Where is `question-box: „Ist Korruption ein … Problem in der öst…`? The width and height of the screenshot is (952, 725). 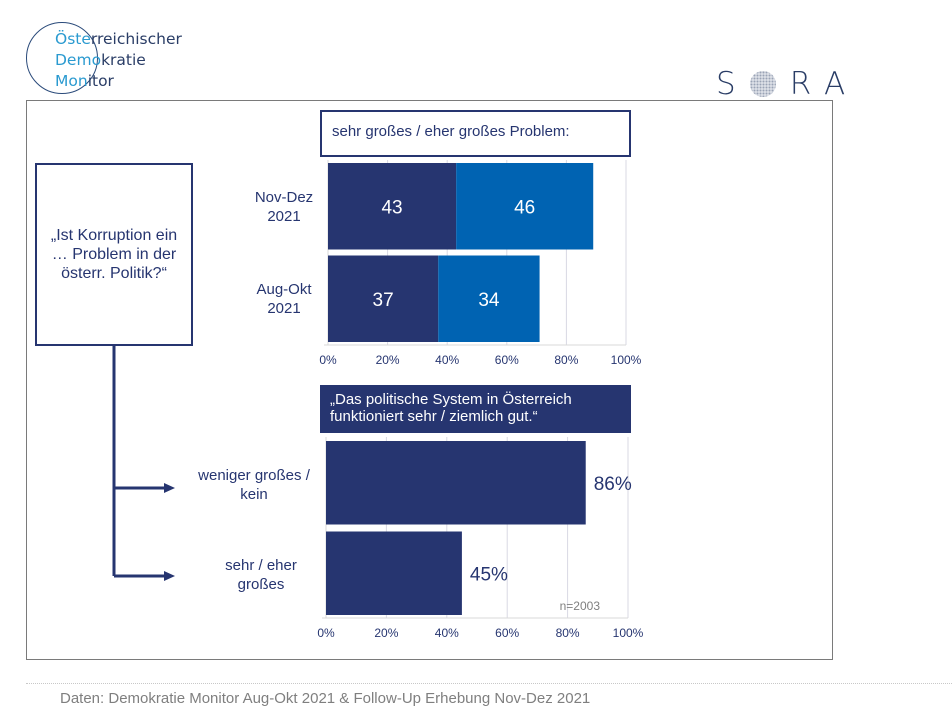 question-box: „Ist Korruption ein … Problem in der öst… is located at coordinates (114, 254).